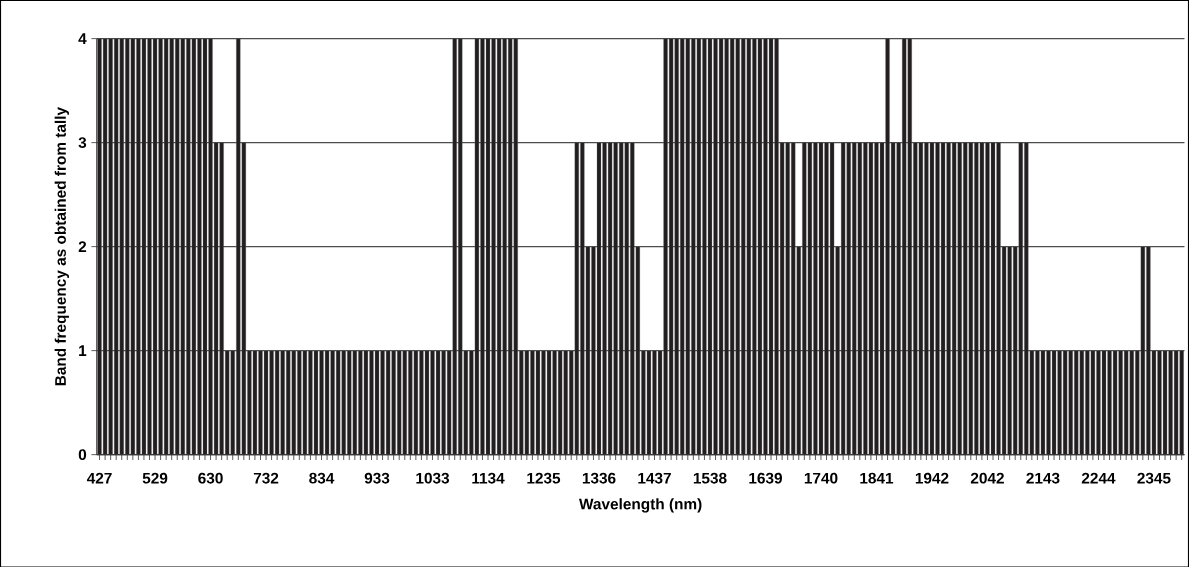 Image resolution: width=1189 pixels, height=567 pixels. Describe the element at coordinates (1043, 478) in the screenshot. I see `x-tick-label: 2143` at that location.